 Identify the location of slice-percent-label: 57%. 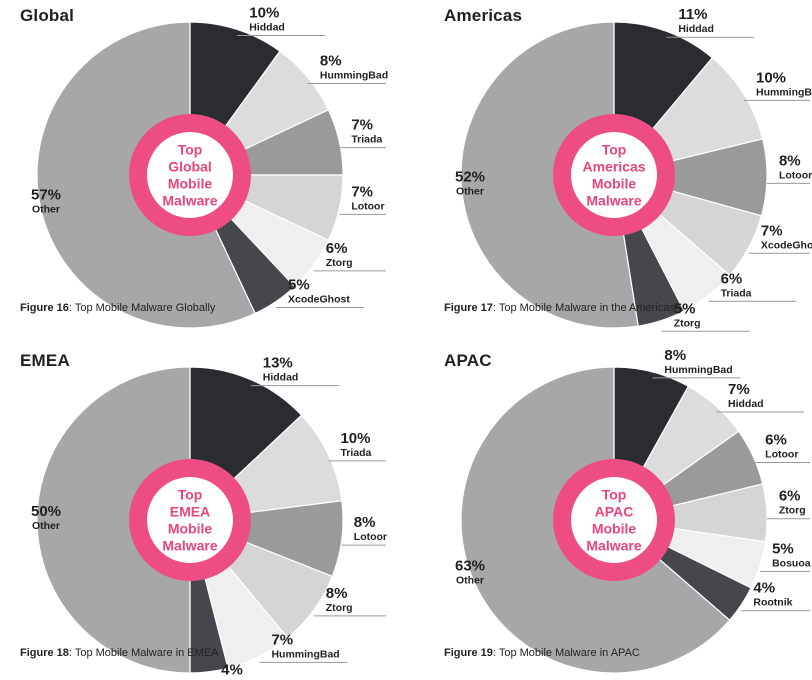
(46, 195).